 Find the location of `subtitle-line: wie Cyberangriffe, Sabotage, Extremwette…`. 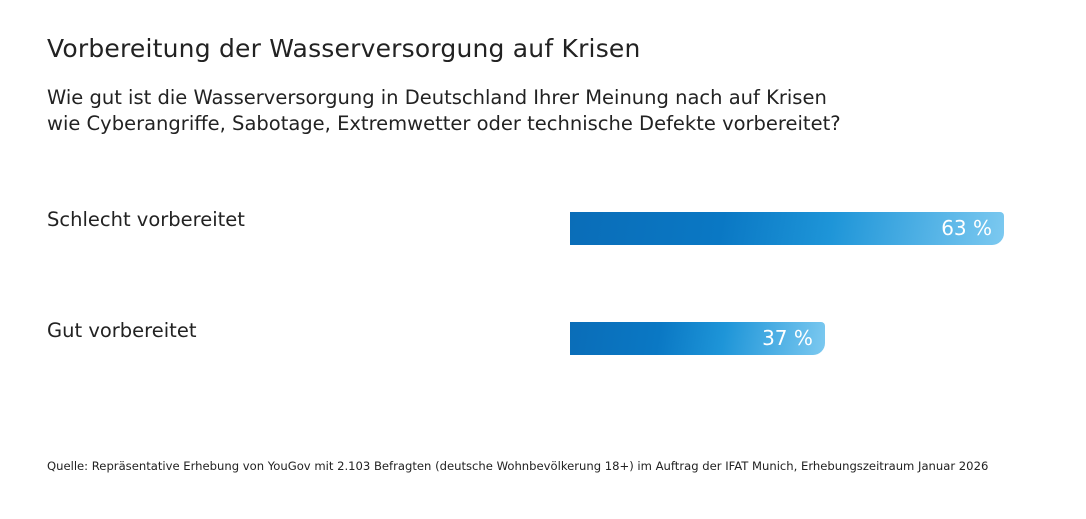

subtitle-line: wie Cyberangriffe, Sabotage, Extremwette… is located at coordinates (444, 123).